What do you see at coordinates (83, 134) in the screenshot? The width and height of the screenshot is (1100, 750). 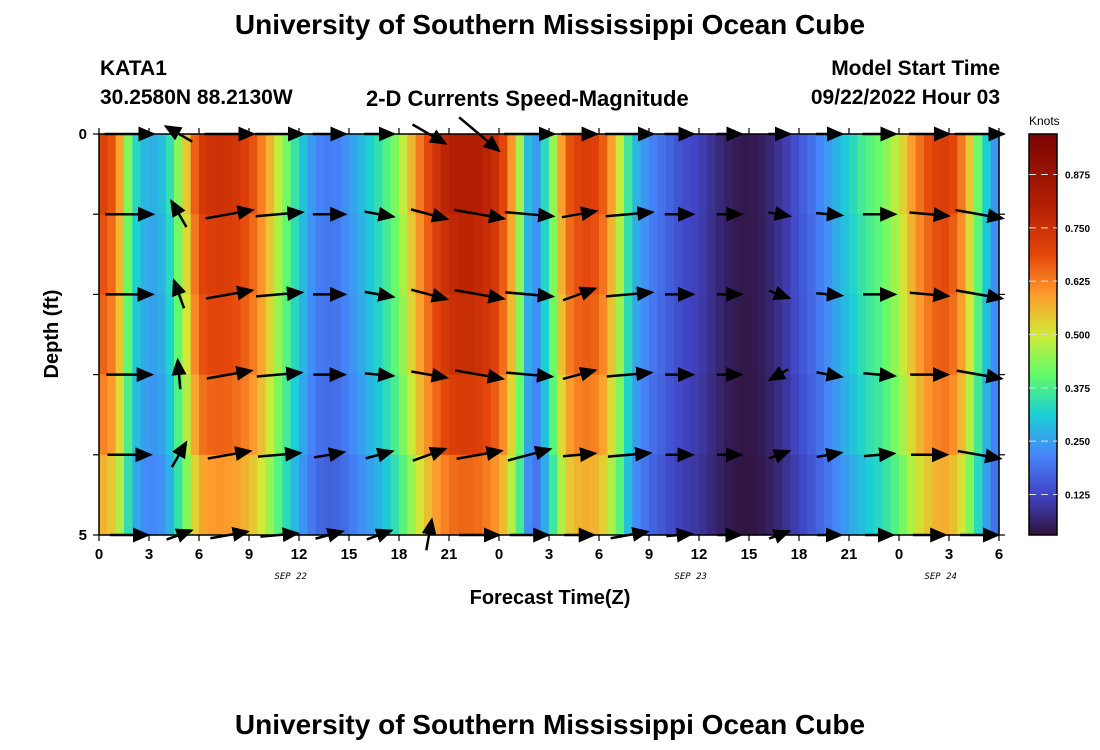 I see `y-tick-label: 0` at bounding box center [83, 134].